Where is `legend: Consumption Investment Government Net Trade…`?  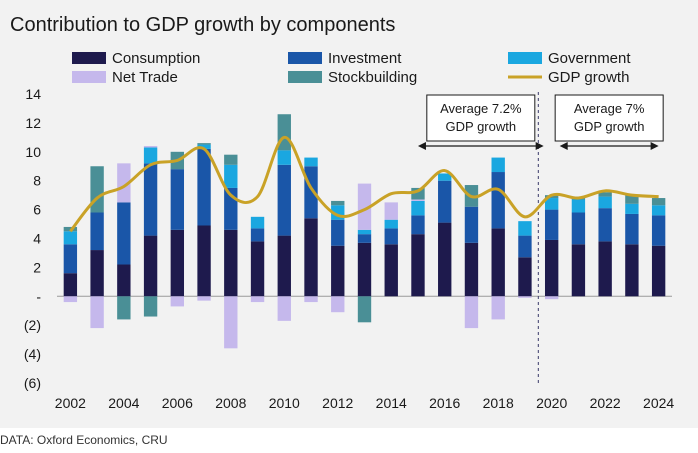
legend: Consumption Investment Government Net Trade… is located at coordinates (351, 68).